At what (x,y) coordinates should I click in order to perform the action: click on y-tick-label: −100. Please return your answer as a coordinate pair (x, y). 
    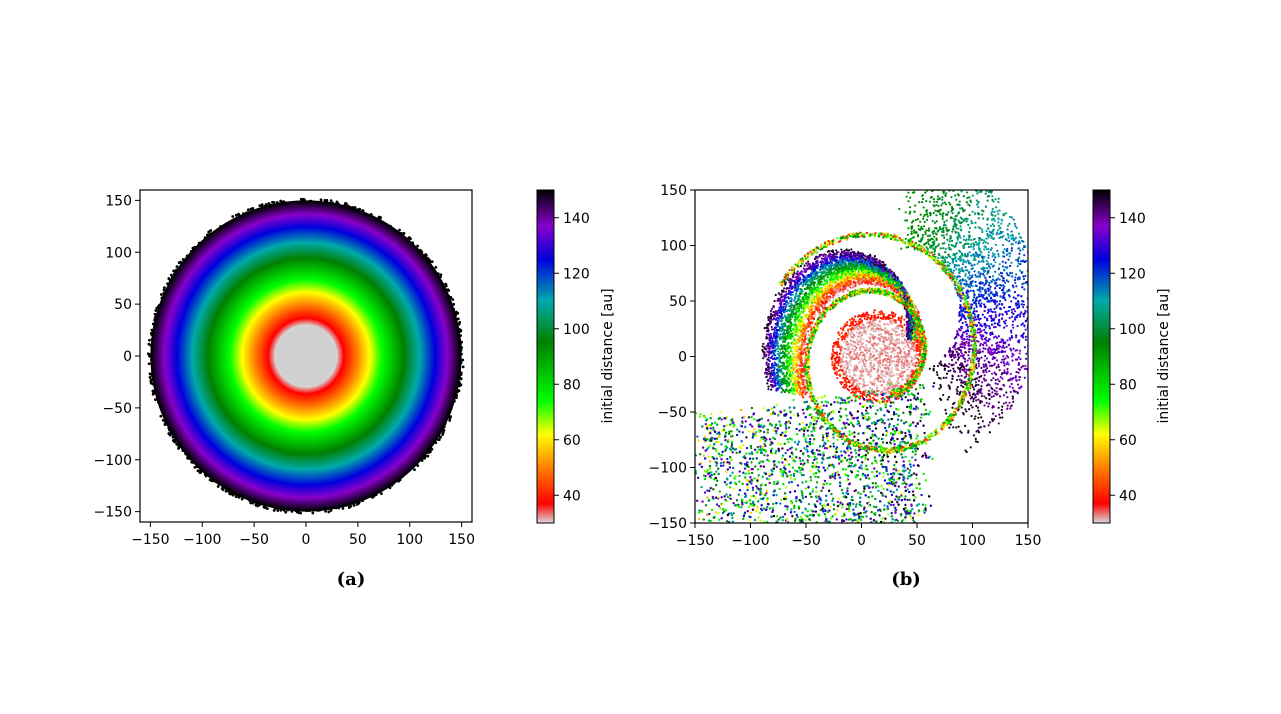
    Looking at the image, I should click on (113, 461).